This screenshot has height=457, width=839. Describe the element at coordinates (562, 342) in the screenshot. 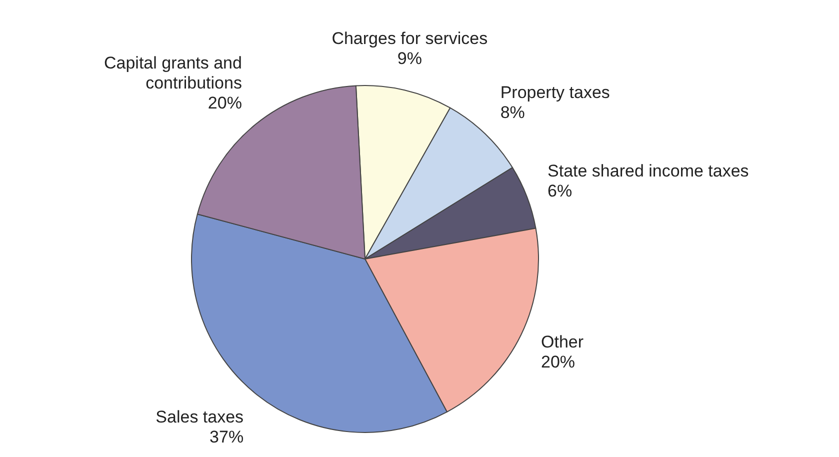

I see `slice-label: Other` at that location.